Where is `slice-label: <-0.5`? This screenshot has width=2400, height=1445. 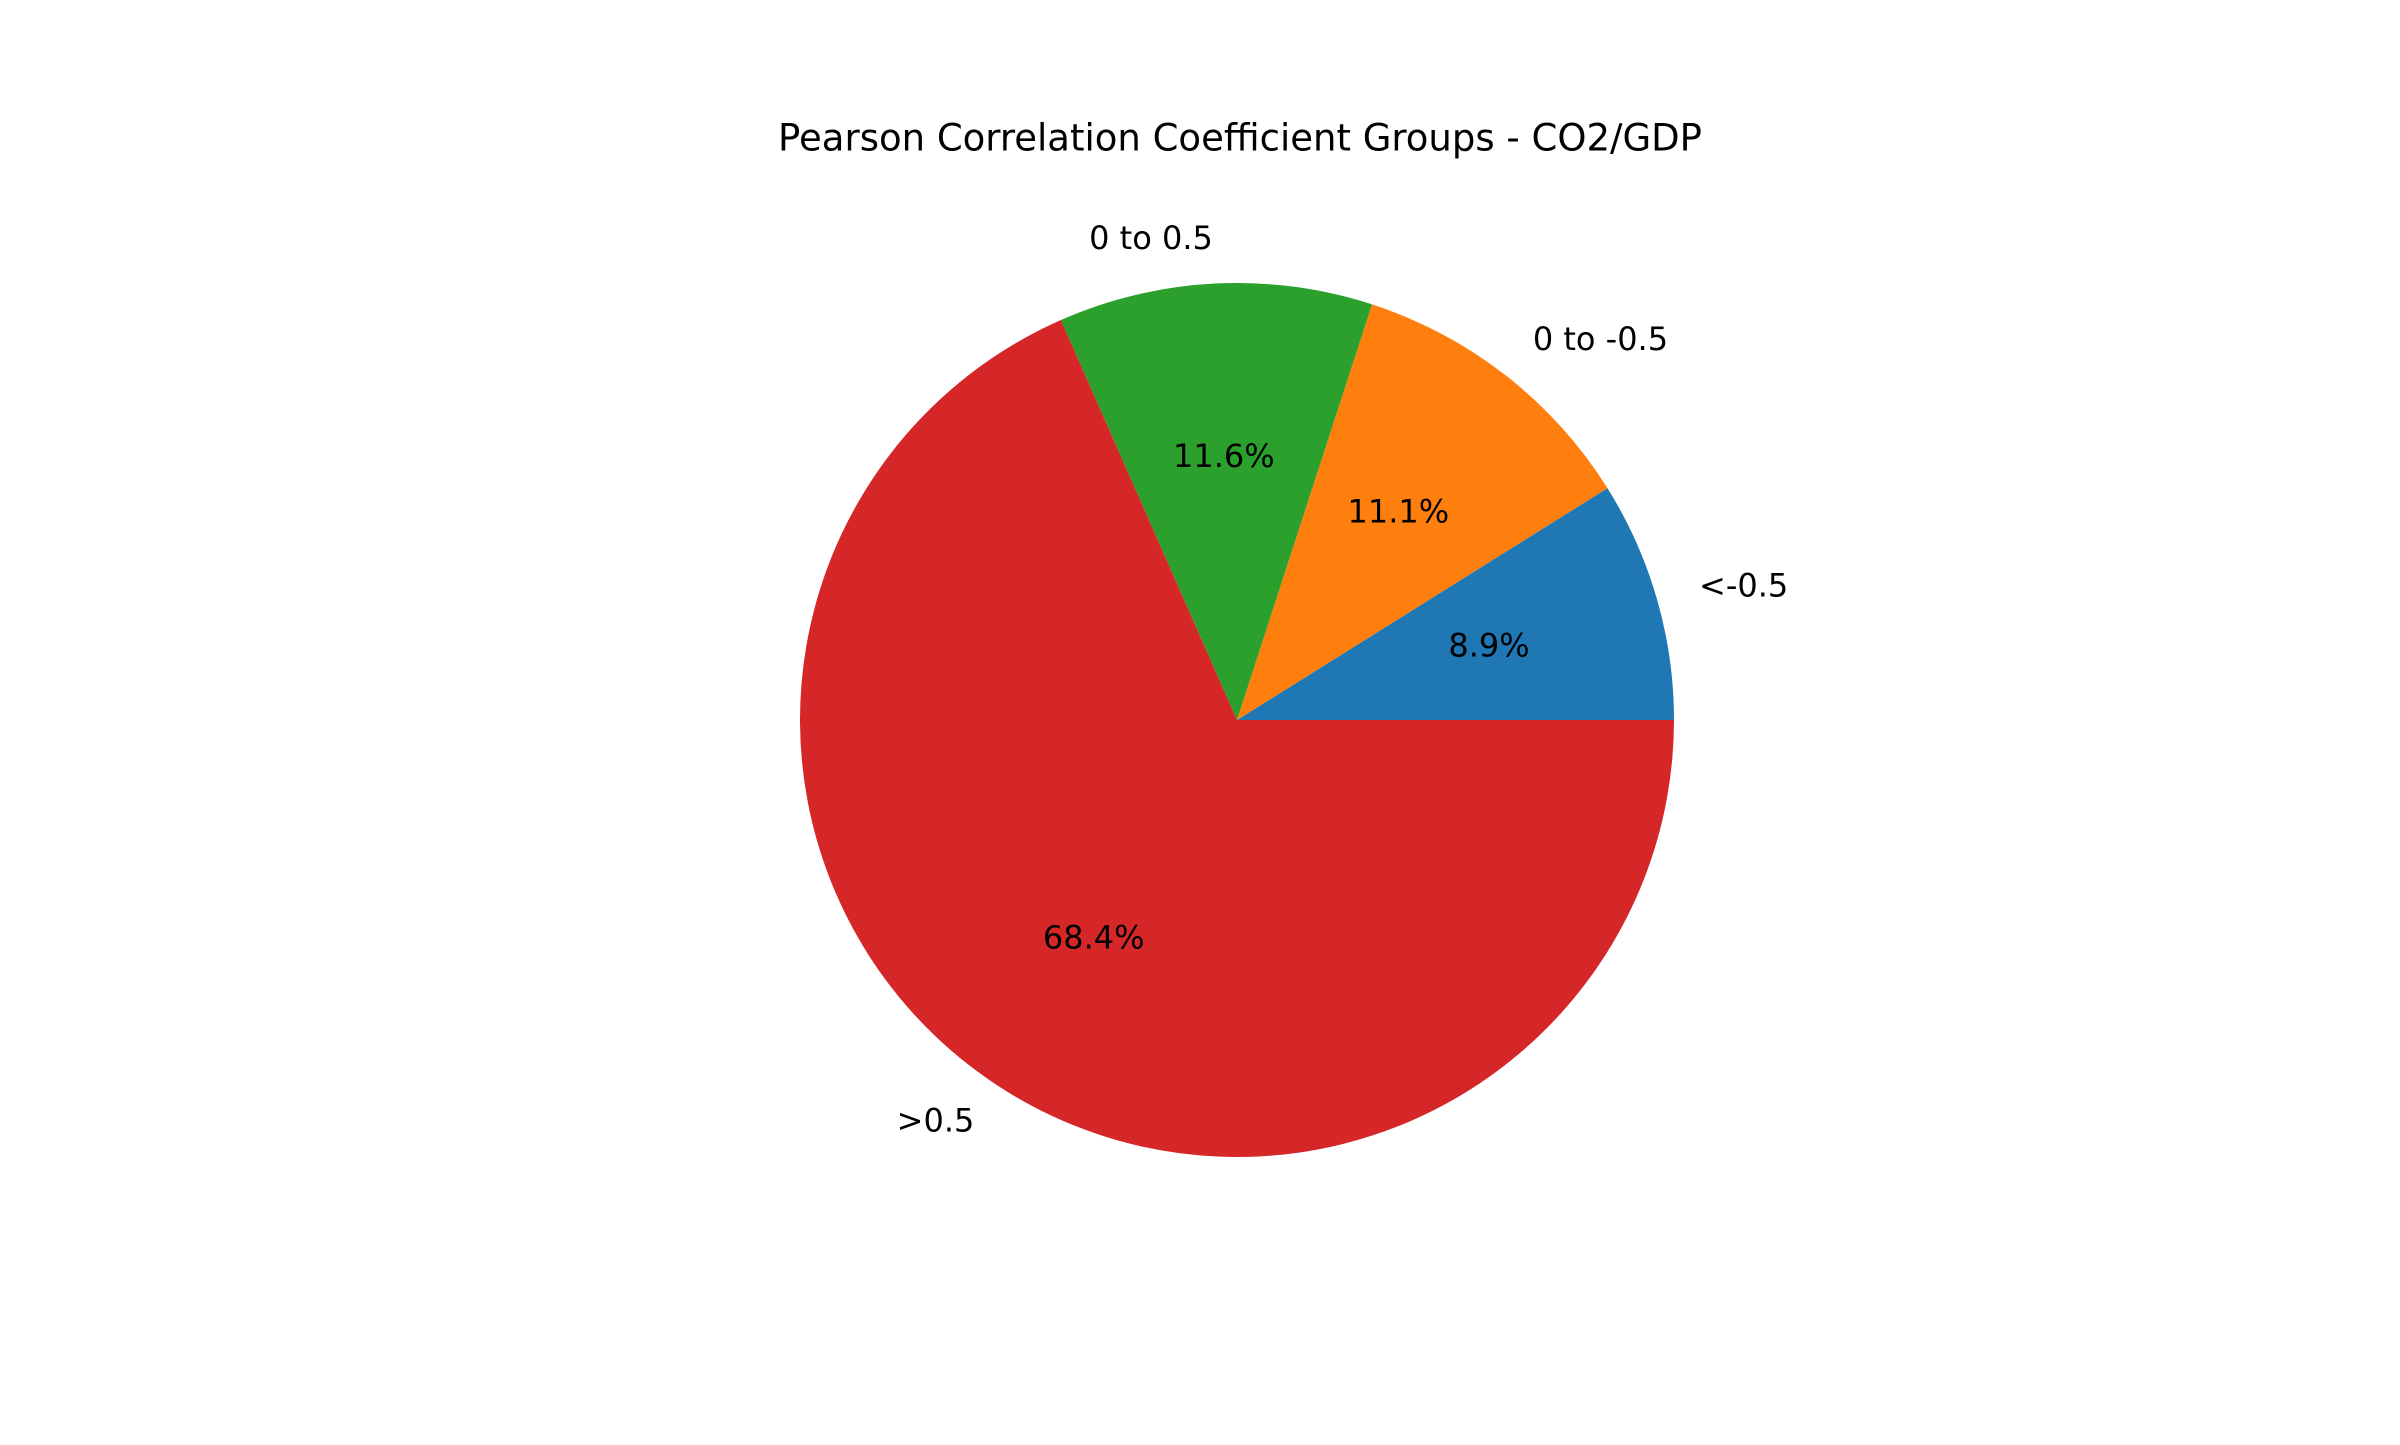 slice-label: <-0.5 is located at coordinates (1743, 585).